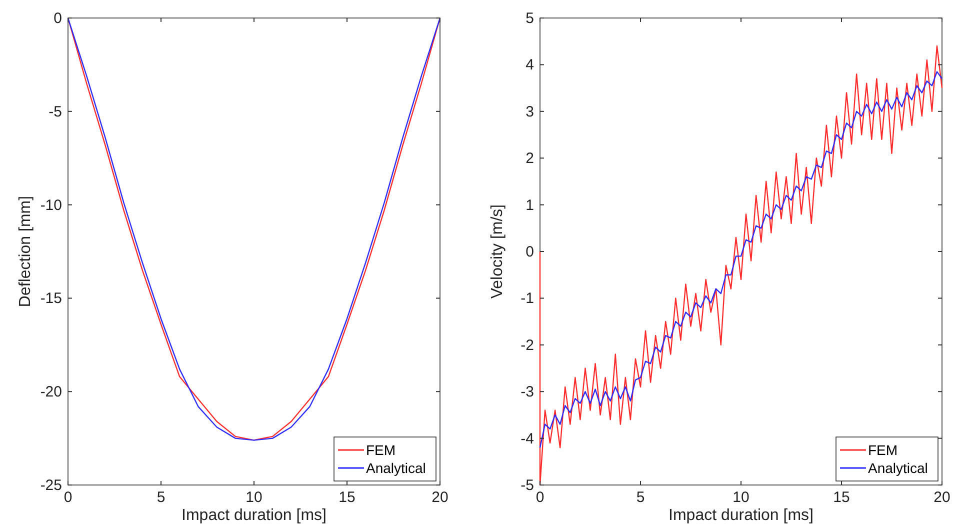  I want to click on y-axis-title: Deflection [mm], so click(25, 252).